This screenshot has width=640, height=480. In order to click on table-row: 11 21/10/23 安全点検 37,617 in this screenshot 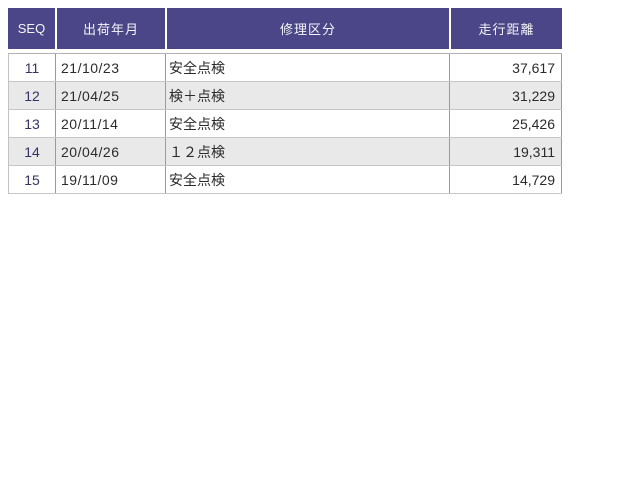, I will do `click(285, 68)`.